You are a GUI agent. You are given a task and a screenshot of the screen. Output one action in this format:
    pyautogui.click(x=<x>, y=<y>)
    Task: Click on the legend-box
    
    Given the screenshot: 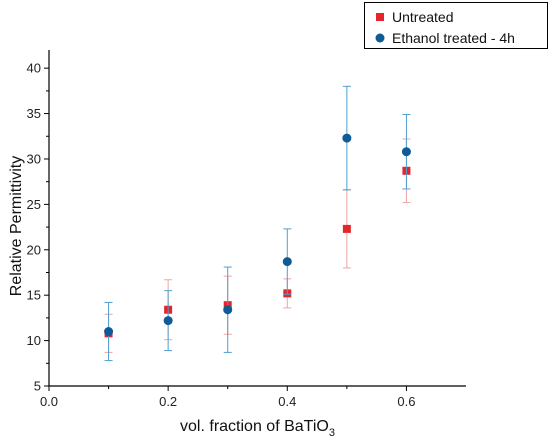 What is the action you would take?
    pyautogui.click(x=456, y=25)
    